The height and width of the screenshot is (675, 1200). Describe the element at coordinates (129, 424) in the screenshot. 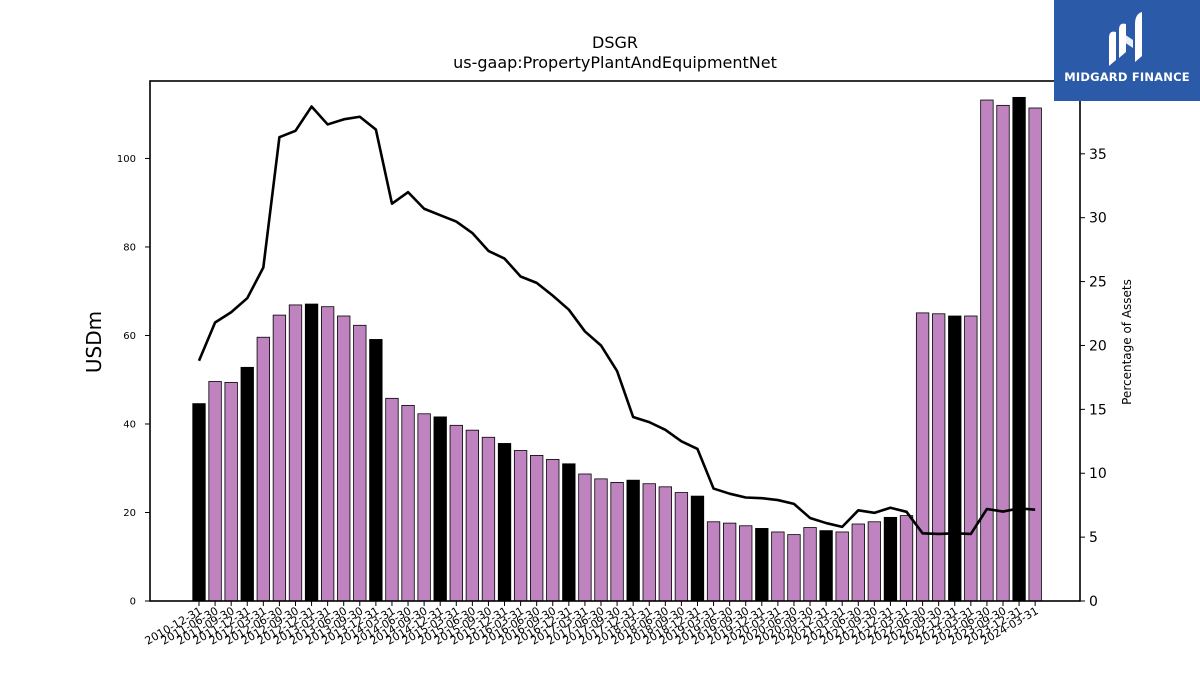

I see `y-tick-label: 40` at that location.